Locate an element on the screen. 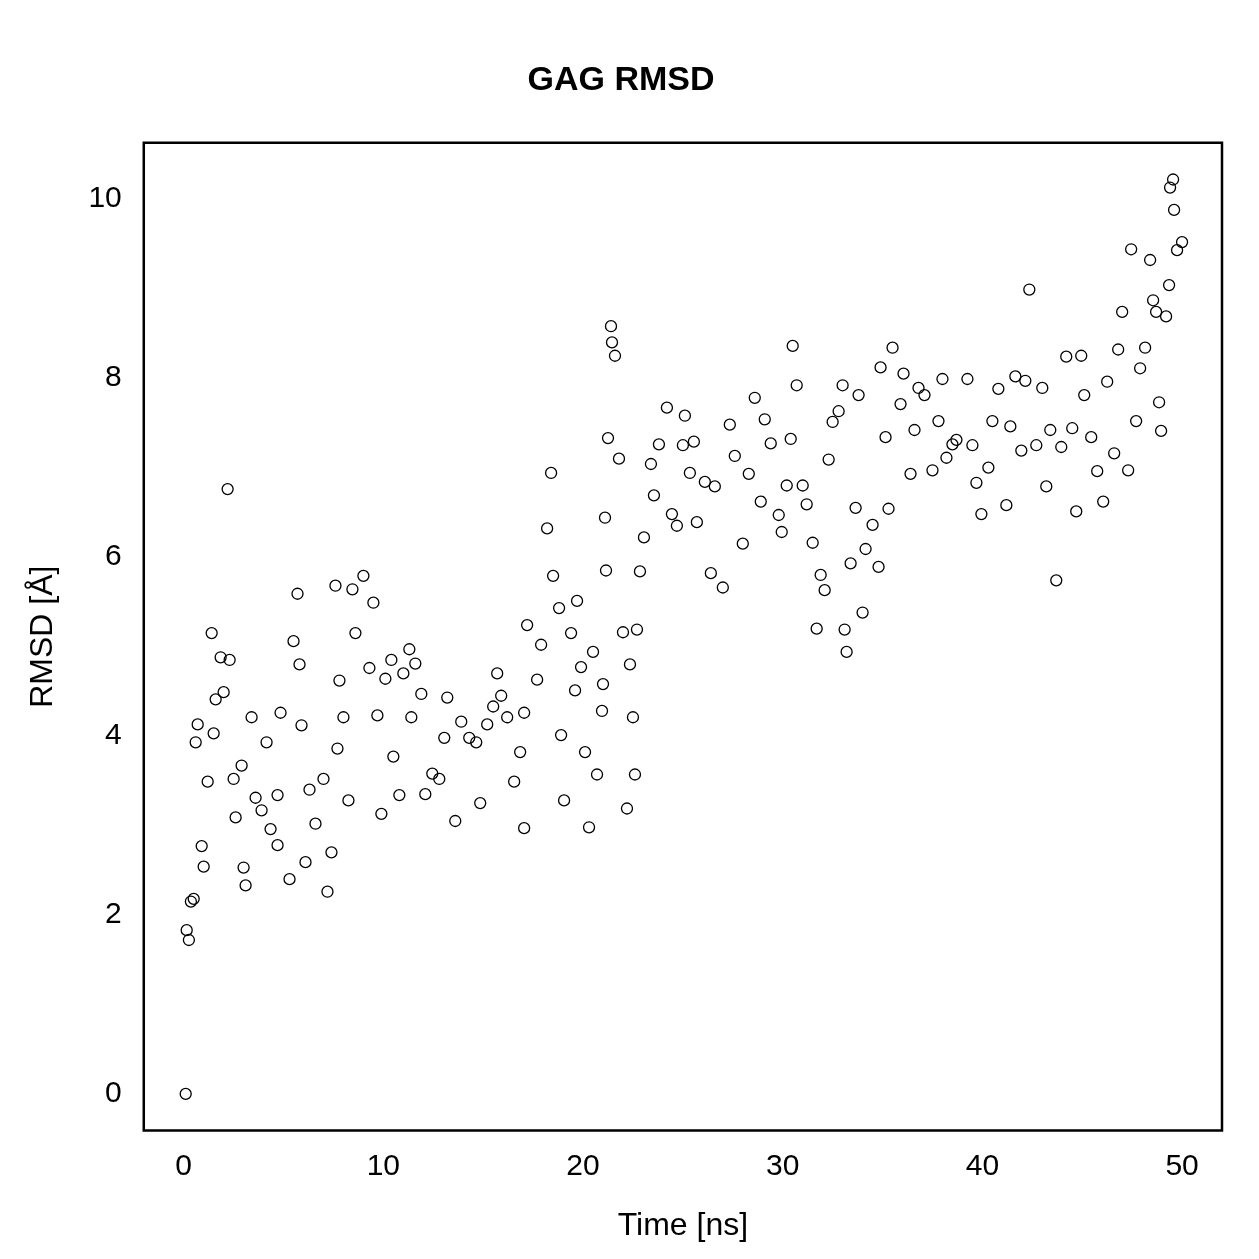 Image resolution: width=1259 pixels, height=1259 pixels. y-axis-title: RMSD [Å] is located at coordinates (41, 636).